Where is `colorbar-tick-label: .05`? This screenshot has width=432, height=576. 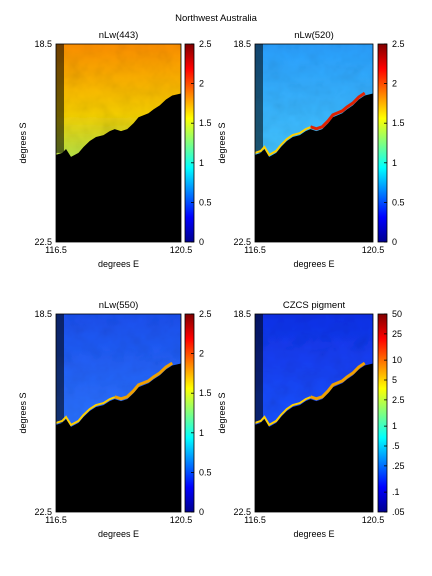
colorbar-tick-label: .05 is located at coordinates (398, 512).